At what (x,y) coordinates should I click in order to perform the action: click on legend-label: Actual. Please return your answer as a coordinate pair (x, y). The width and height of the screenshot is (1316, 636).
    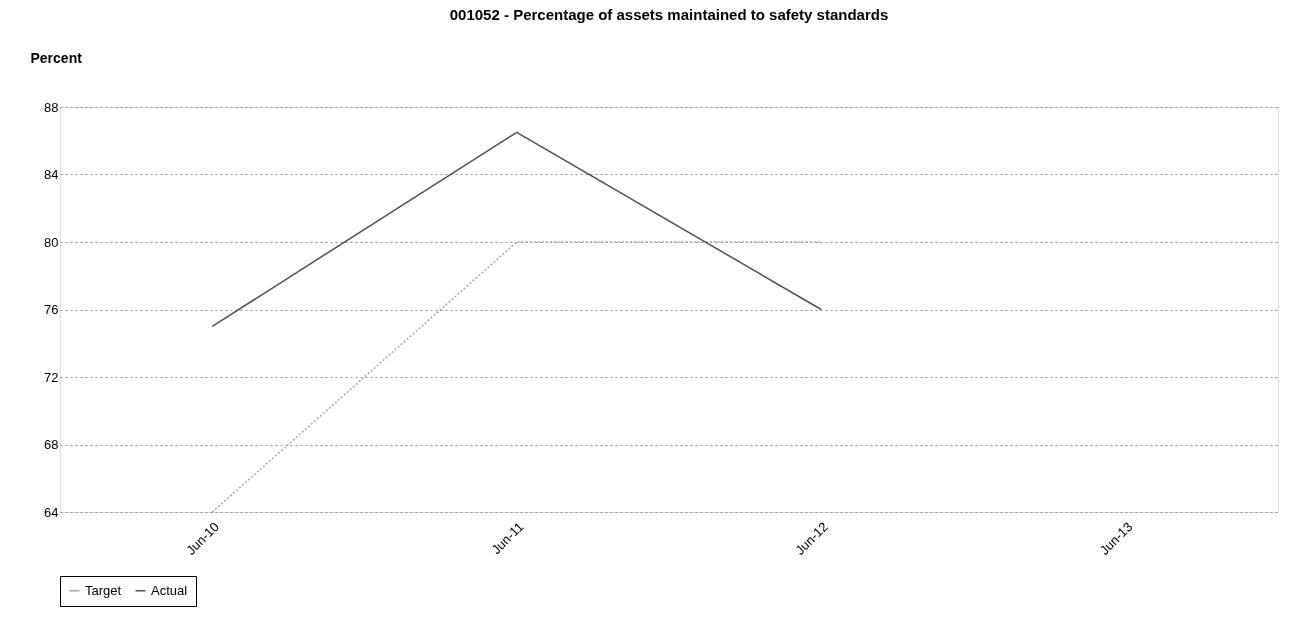
    Looking at the image, I should click on (169, 590).